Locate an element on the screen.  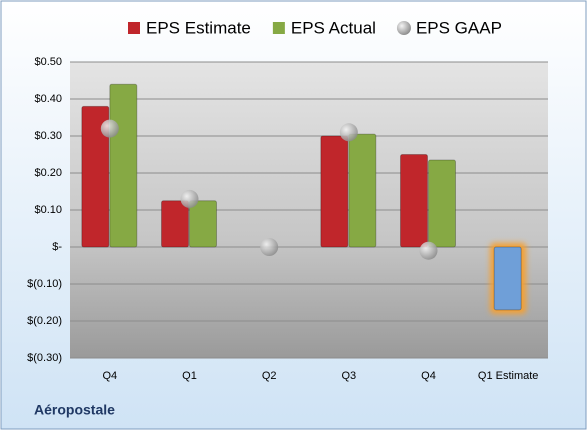
y-tick-label: $(0.20) is located at coordinates (44, 321).